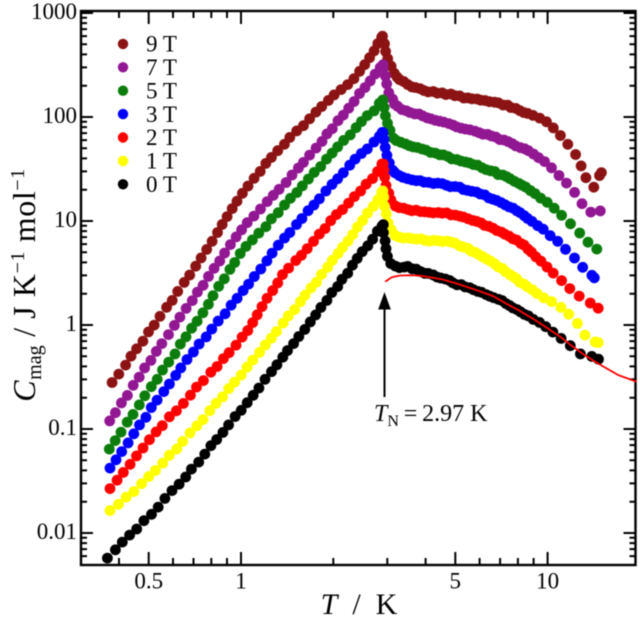  Describe the element at coordinates (60, 115) in the screenshot. I see `svg-text: 100` at that location.